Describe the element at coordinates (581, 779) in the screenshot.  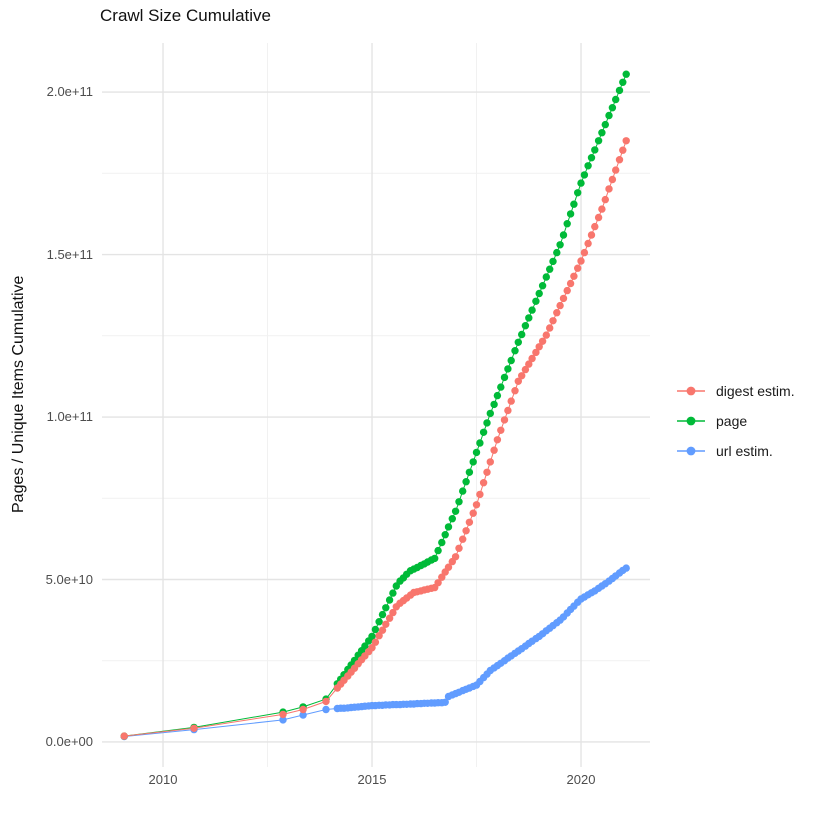
I see `x-tick-label: 2020` at that location.